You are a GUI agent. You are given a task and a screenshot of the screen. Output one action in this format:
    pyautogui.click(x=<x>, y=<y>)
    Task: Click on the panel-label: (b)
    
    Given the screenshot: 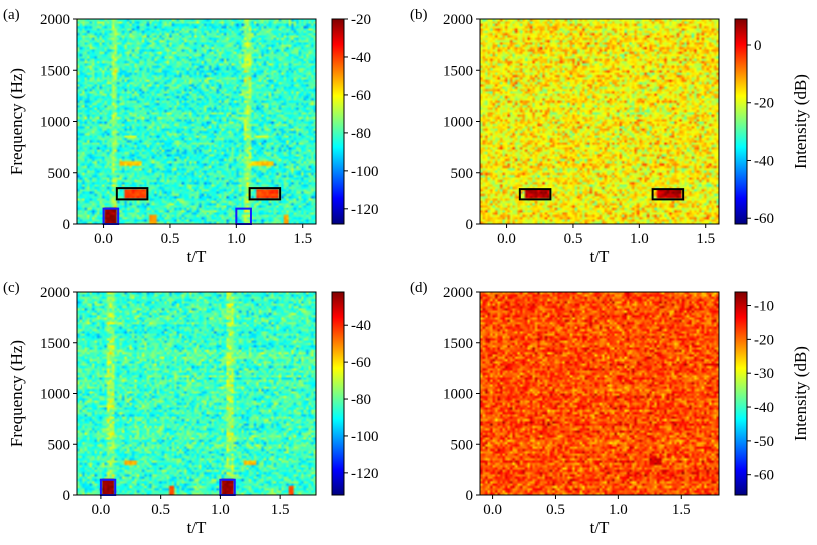 What is the action you would take?
    pyautogui.click(x=419, y=15)
    